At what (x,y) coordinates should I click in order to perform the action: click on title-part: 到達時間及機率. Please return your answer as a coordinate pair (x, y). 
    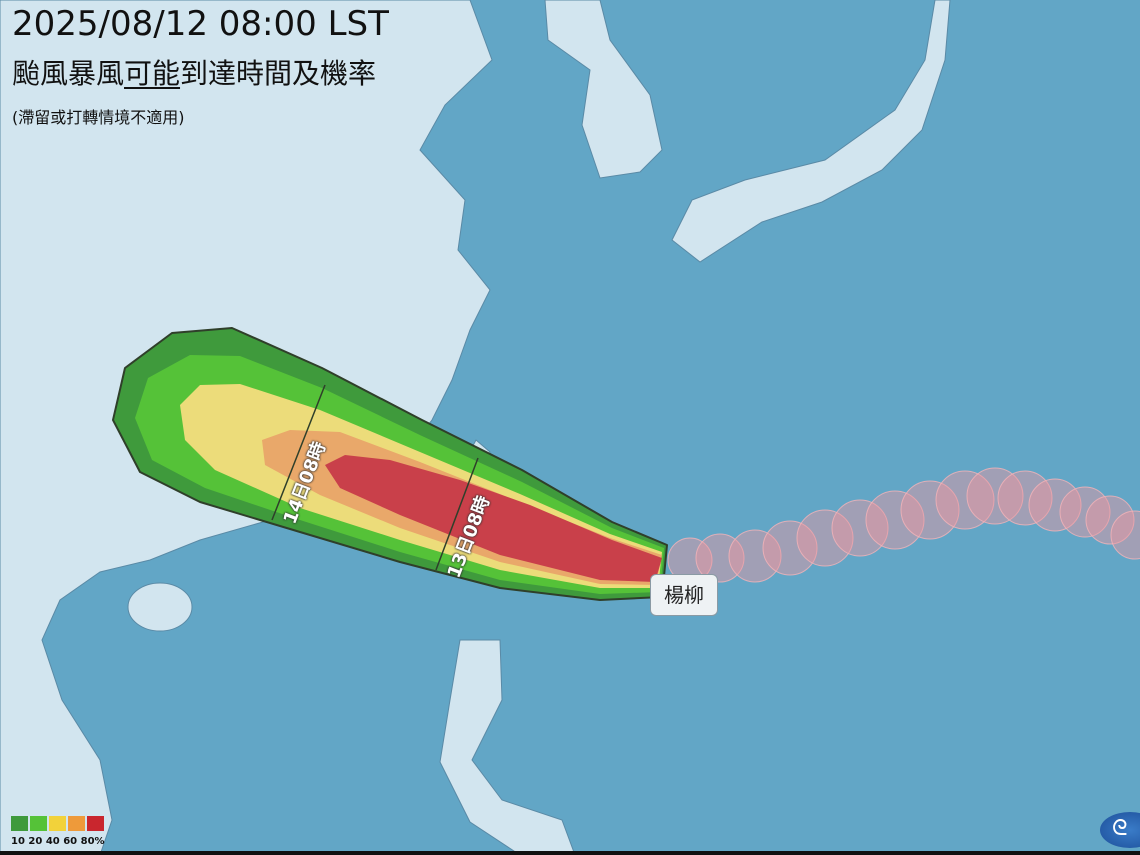
    Looking at the image, I should click on (278, 73).